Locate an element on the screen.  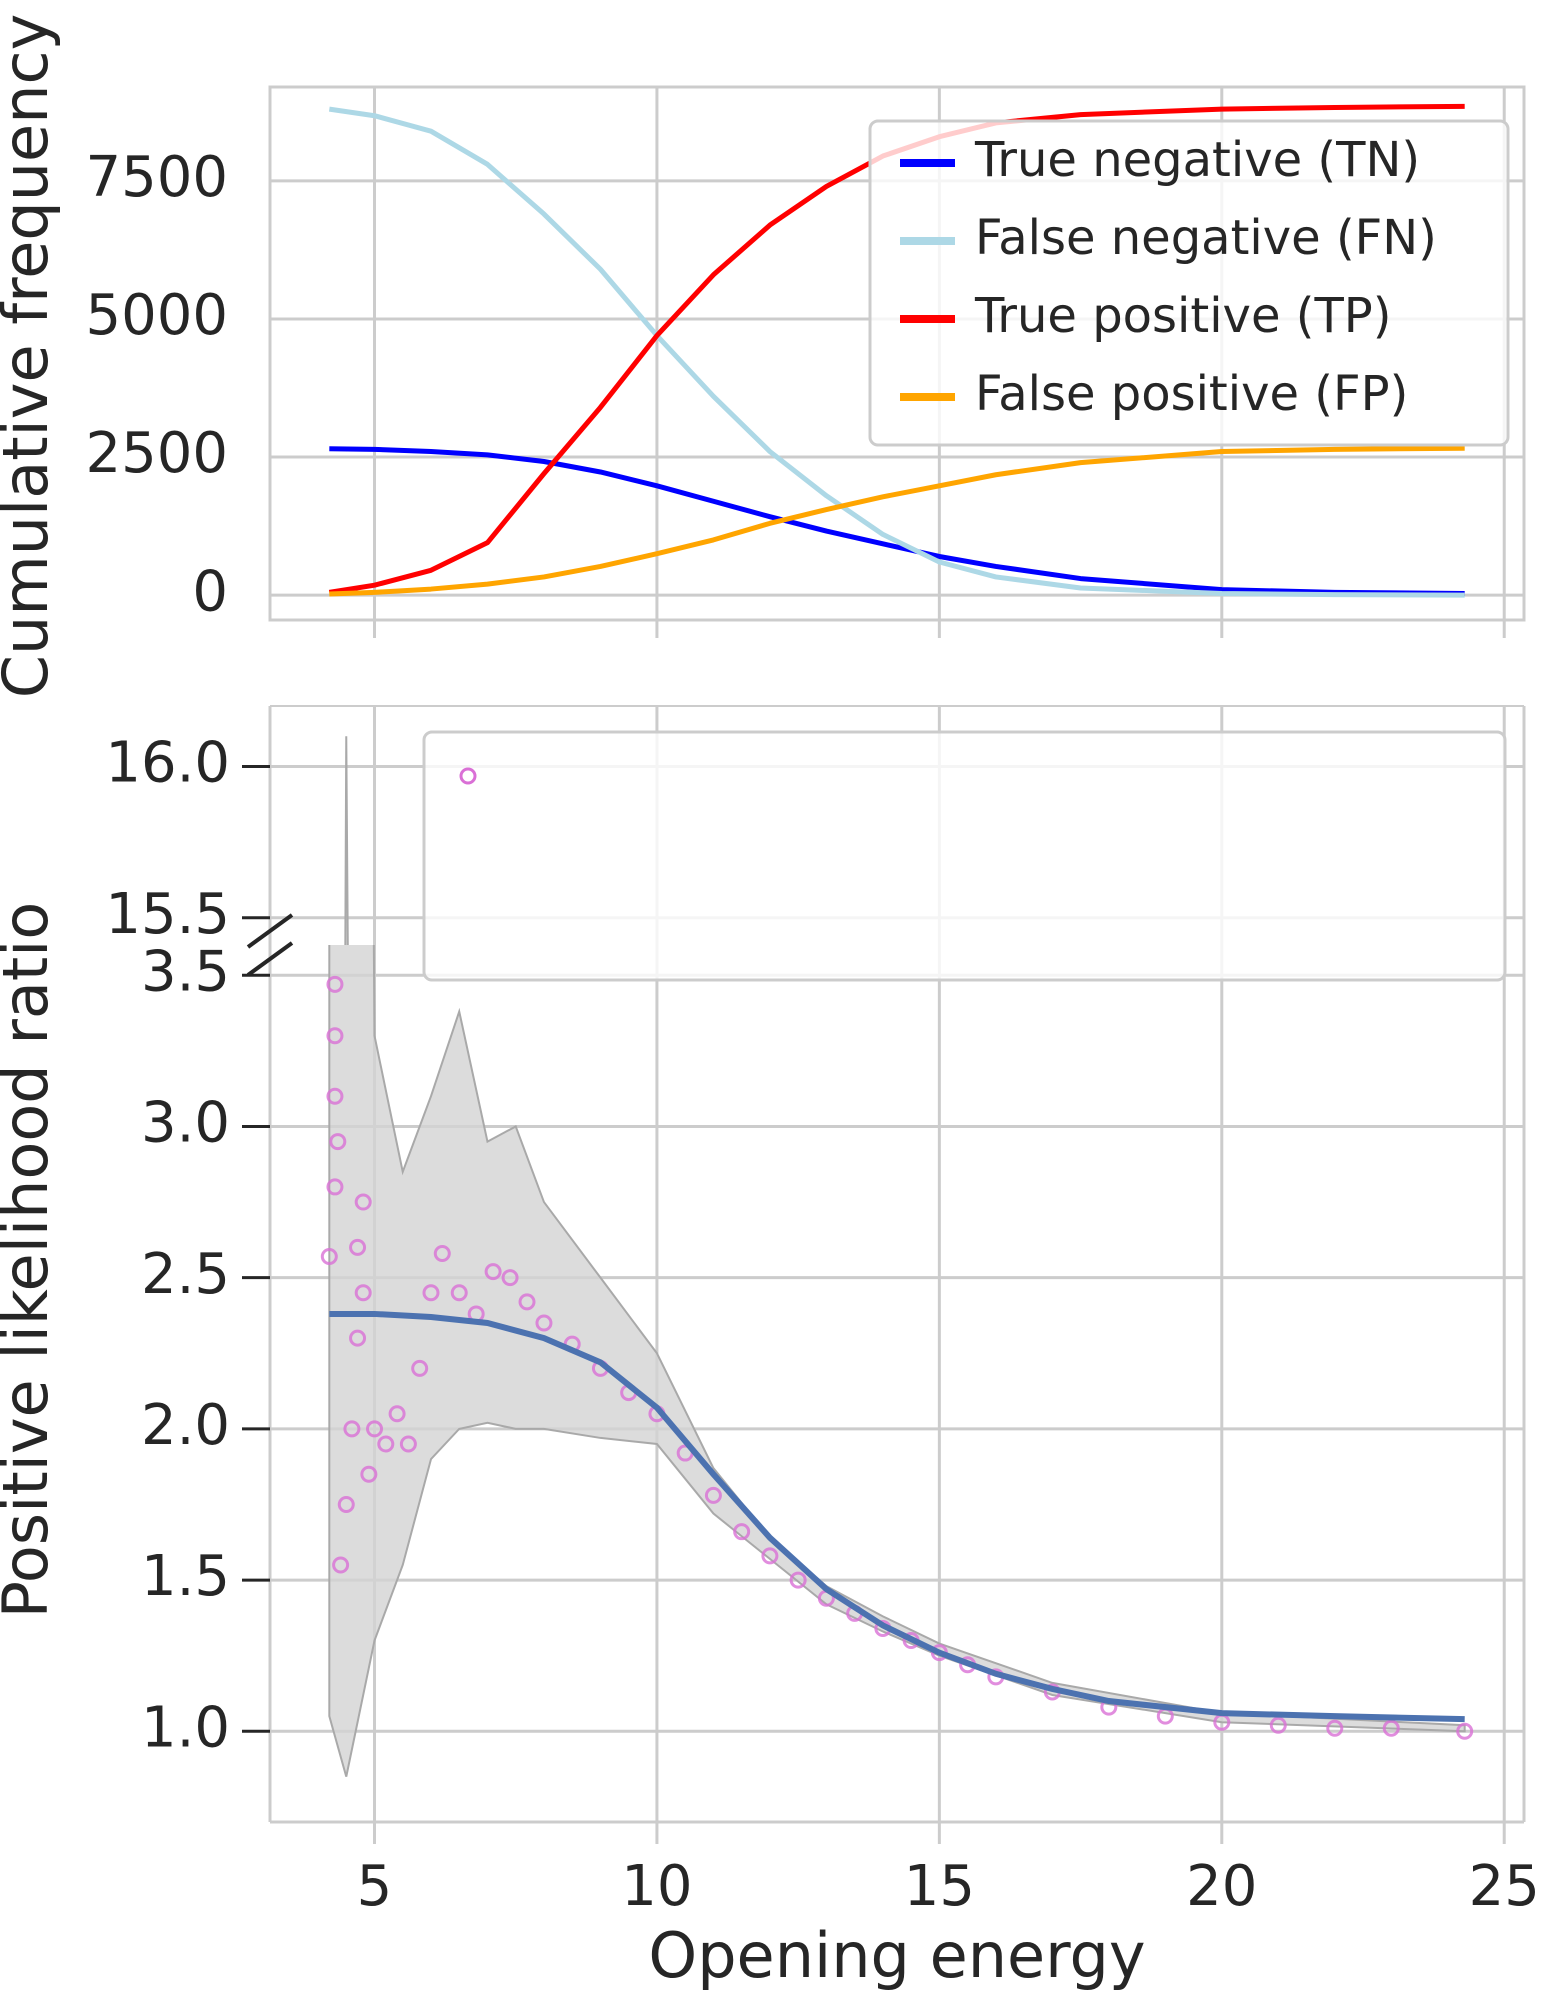
confidence-band is located at coordinates (346, 840).